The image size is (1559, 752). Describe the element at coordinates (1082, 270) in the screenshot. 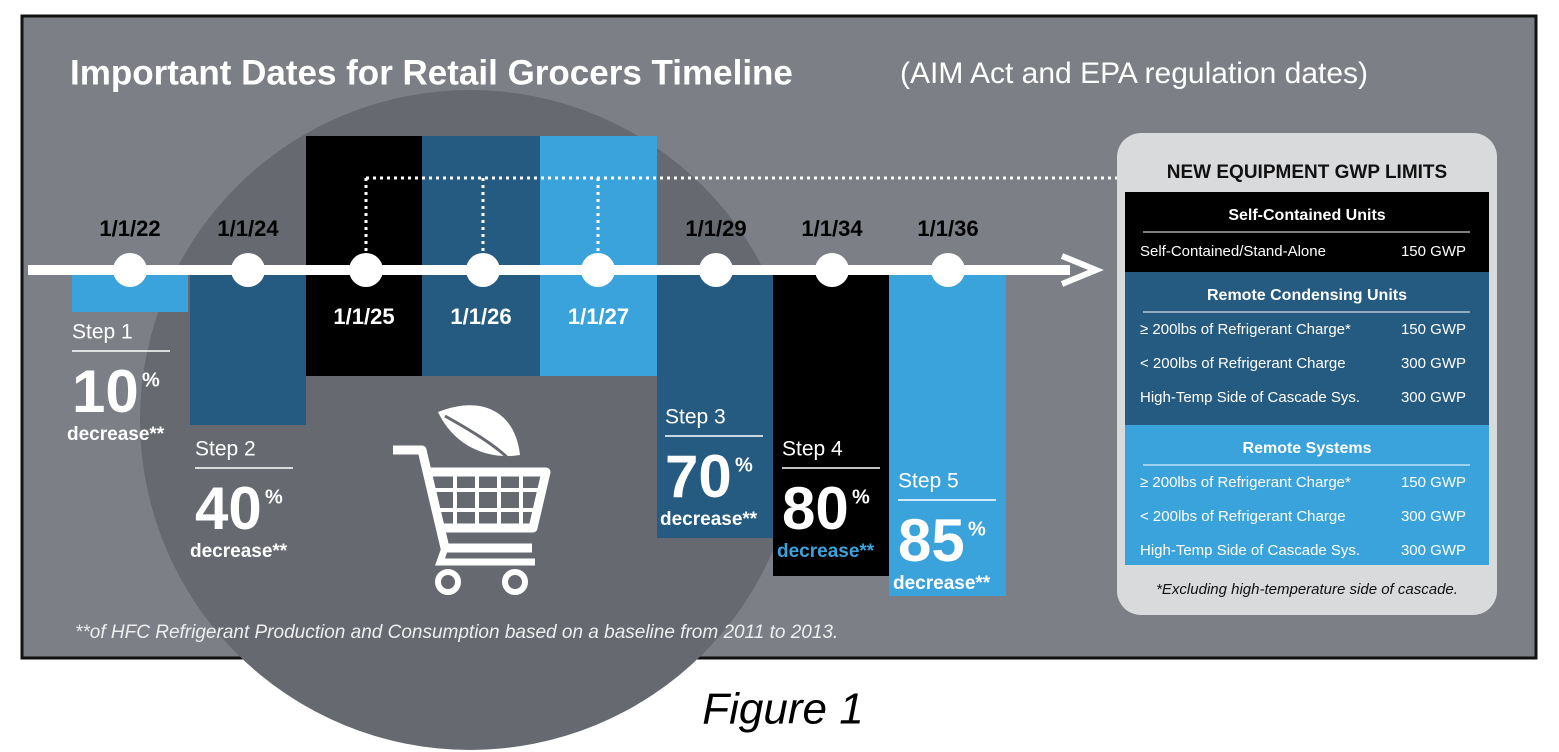

I see `timeline-arrowhead` at that location.